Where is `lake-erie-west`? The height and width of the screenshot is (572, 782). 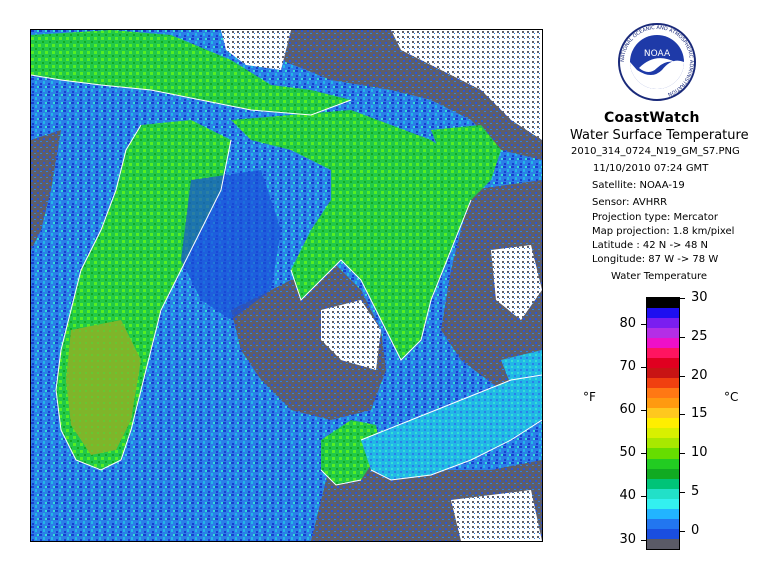
lake-erie-west is located at coordinates (351, 452).